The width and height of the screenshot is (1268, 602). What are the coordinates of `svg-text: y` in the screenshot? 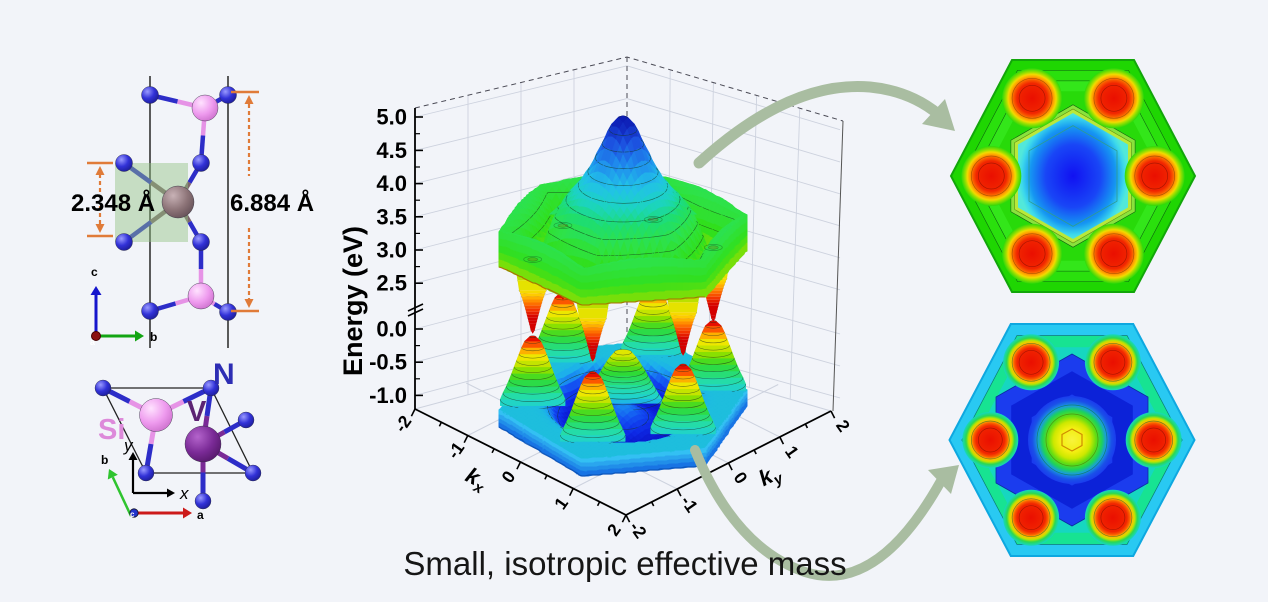 It's located at (128, 445).